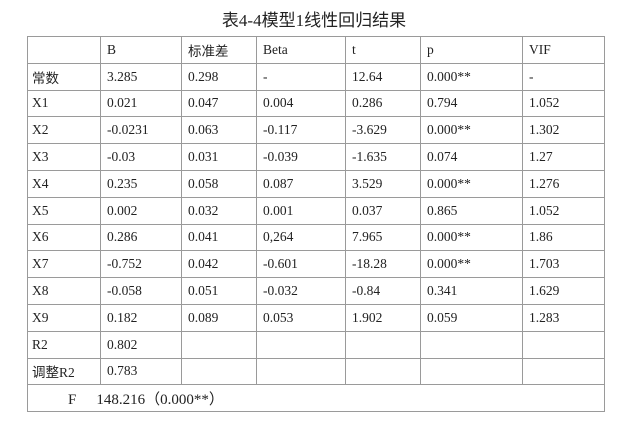  What do you see at coordinates (383, 157) in the screenshot?
I see `data-cell: -1.635` at bounding box center [383, 157].